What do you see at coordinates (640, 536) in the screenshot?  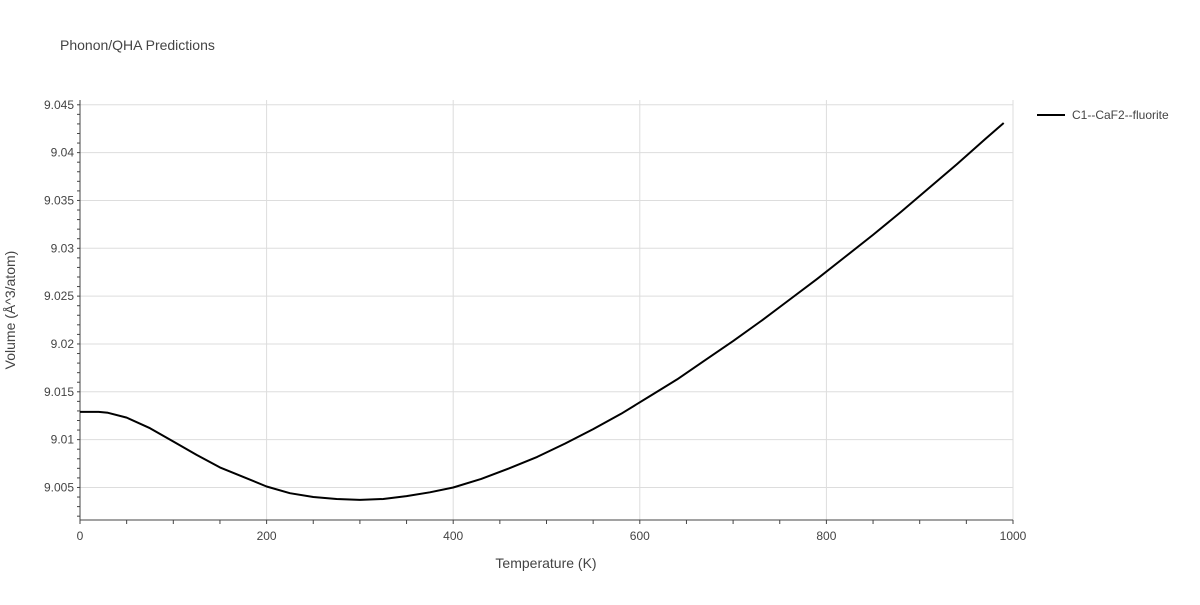 I see `x-tick-label: 600` at bounding box center [640, 536].